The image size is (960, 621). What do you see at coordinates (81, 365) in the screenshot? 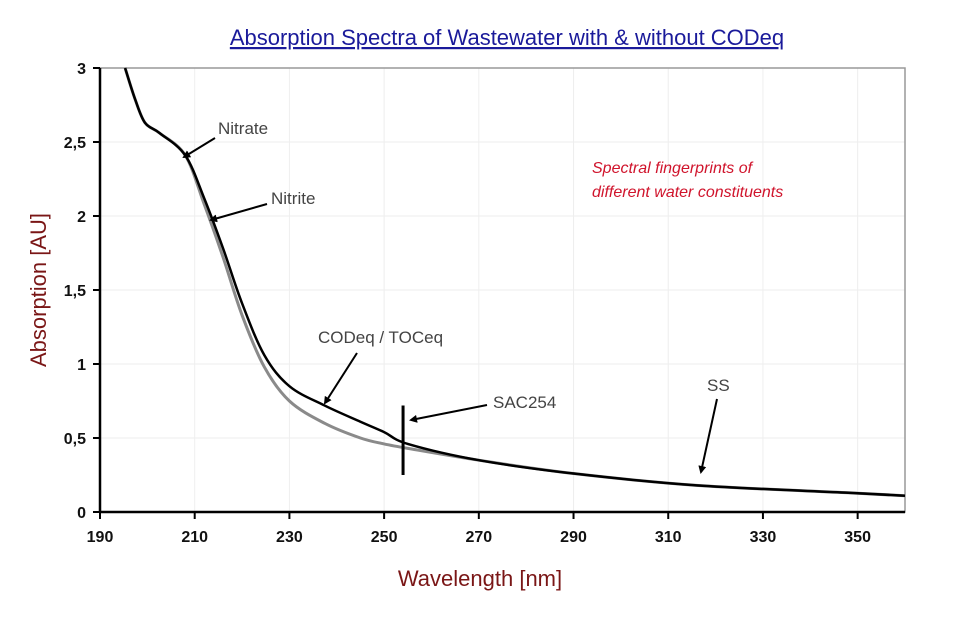
I see `y-tick-label: 1` at bounding box center [81, 365].